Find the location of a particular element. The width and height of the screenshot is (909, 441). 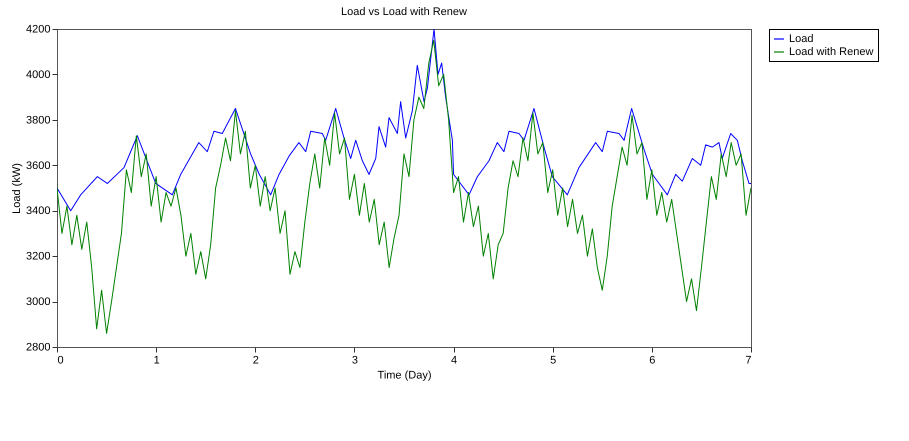

y-tick-label: 2800 is located at coordinates (38, 348).